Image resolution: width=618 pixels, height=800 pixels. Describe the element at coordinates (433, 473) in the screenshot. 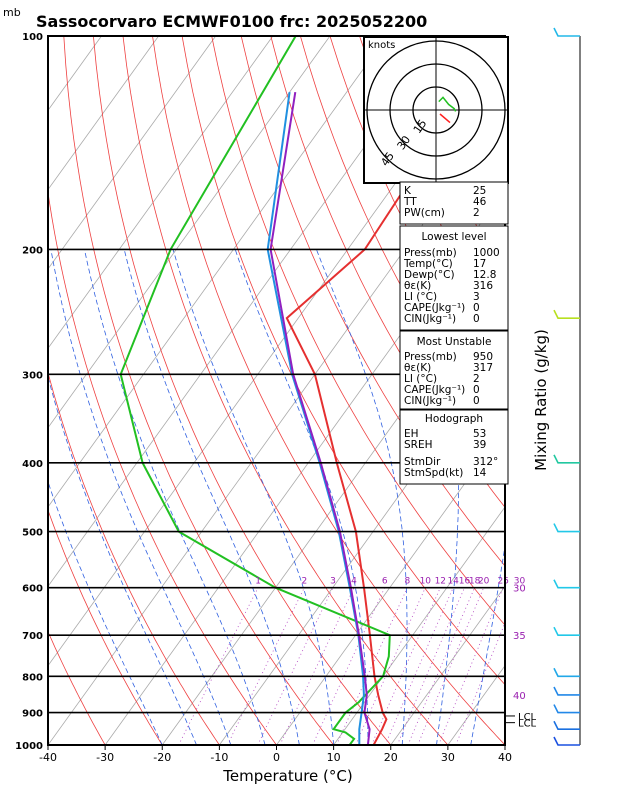

I see `index-name: StmSpd(kt)` at that location.